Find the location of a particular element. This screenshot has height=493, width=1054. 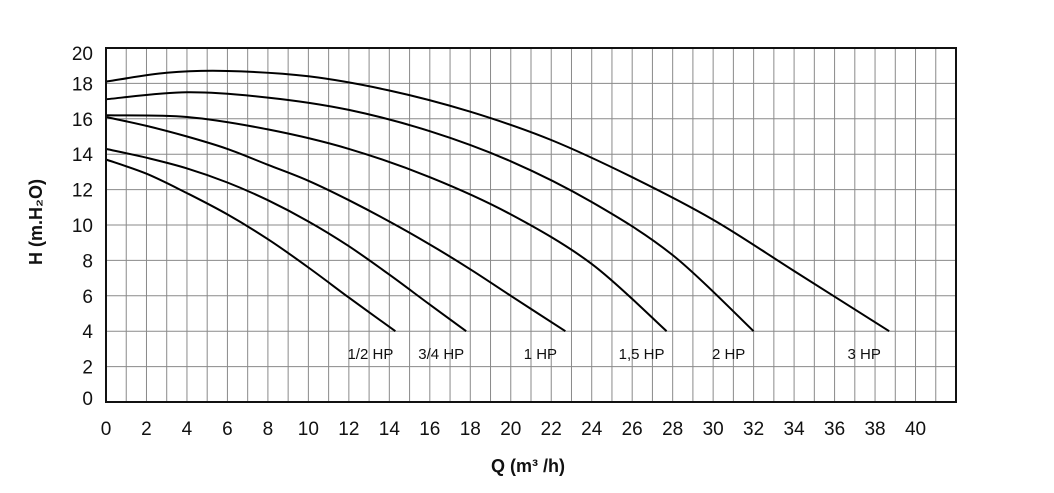

x-tick-label: 28 is located at coordinates (672, 429).